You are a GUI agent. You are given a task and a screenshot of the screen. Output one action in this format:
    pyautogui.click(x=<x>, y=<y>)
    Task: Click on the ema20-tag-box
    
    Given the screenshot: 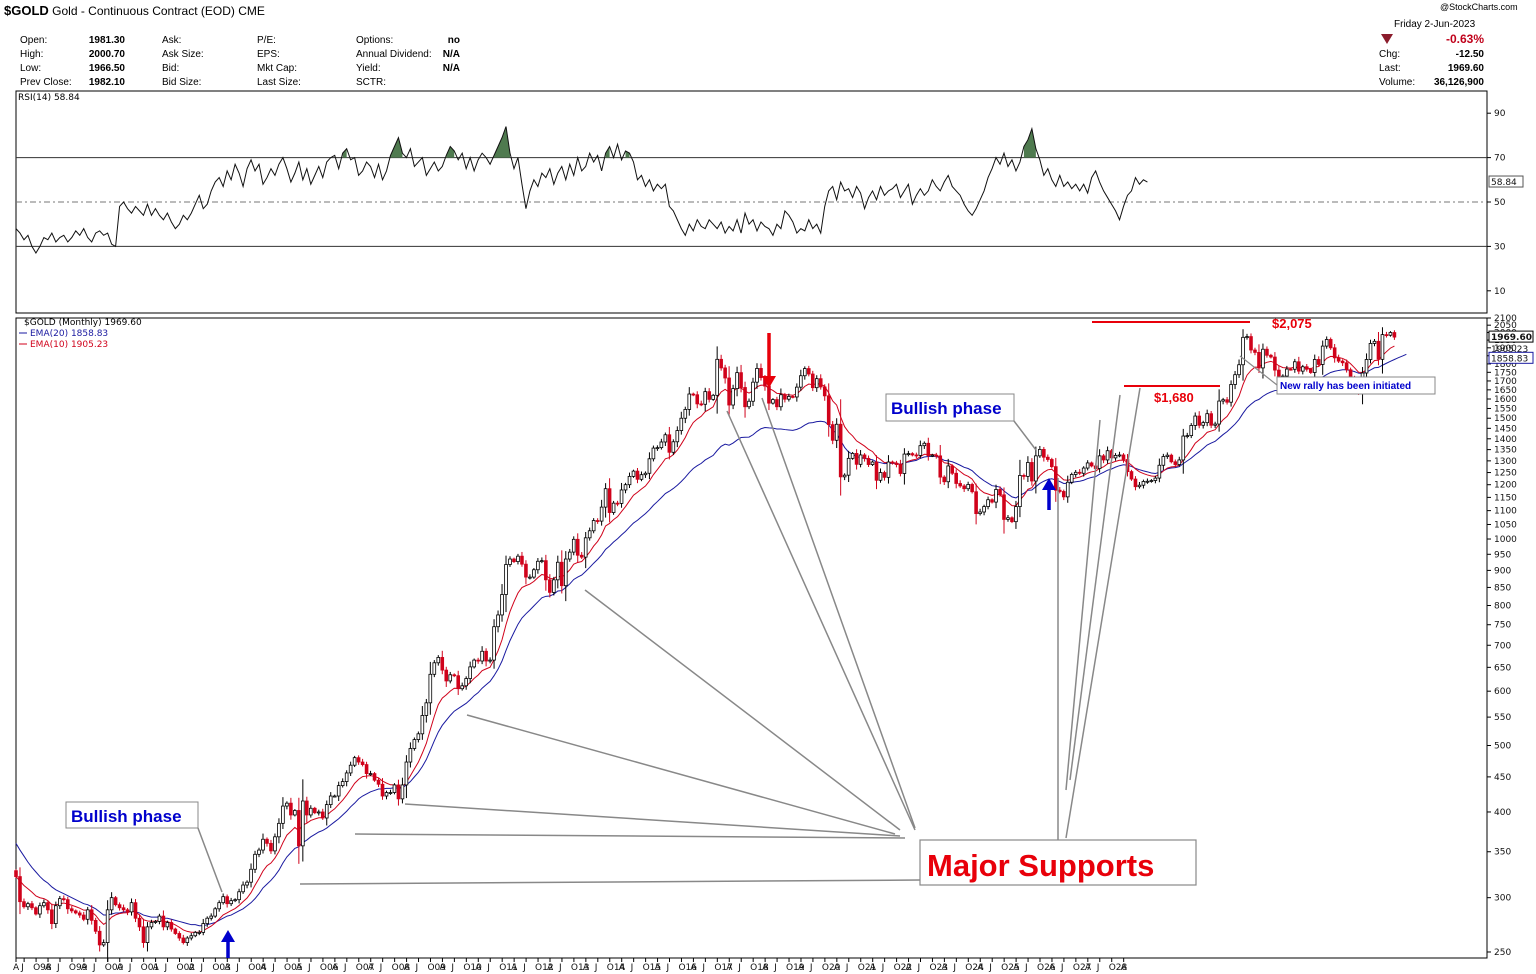 What is the action you would take?
    pyautogui.click(x=1511, y=357)
    